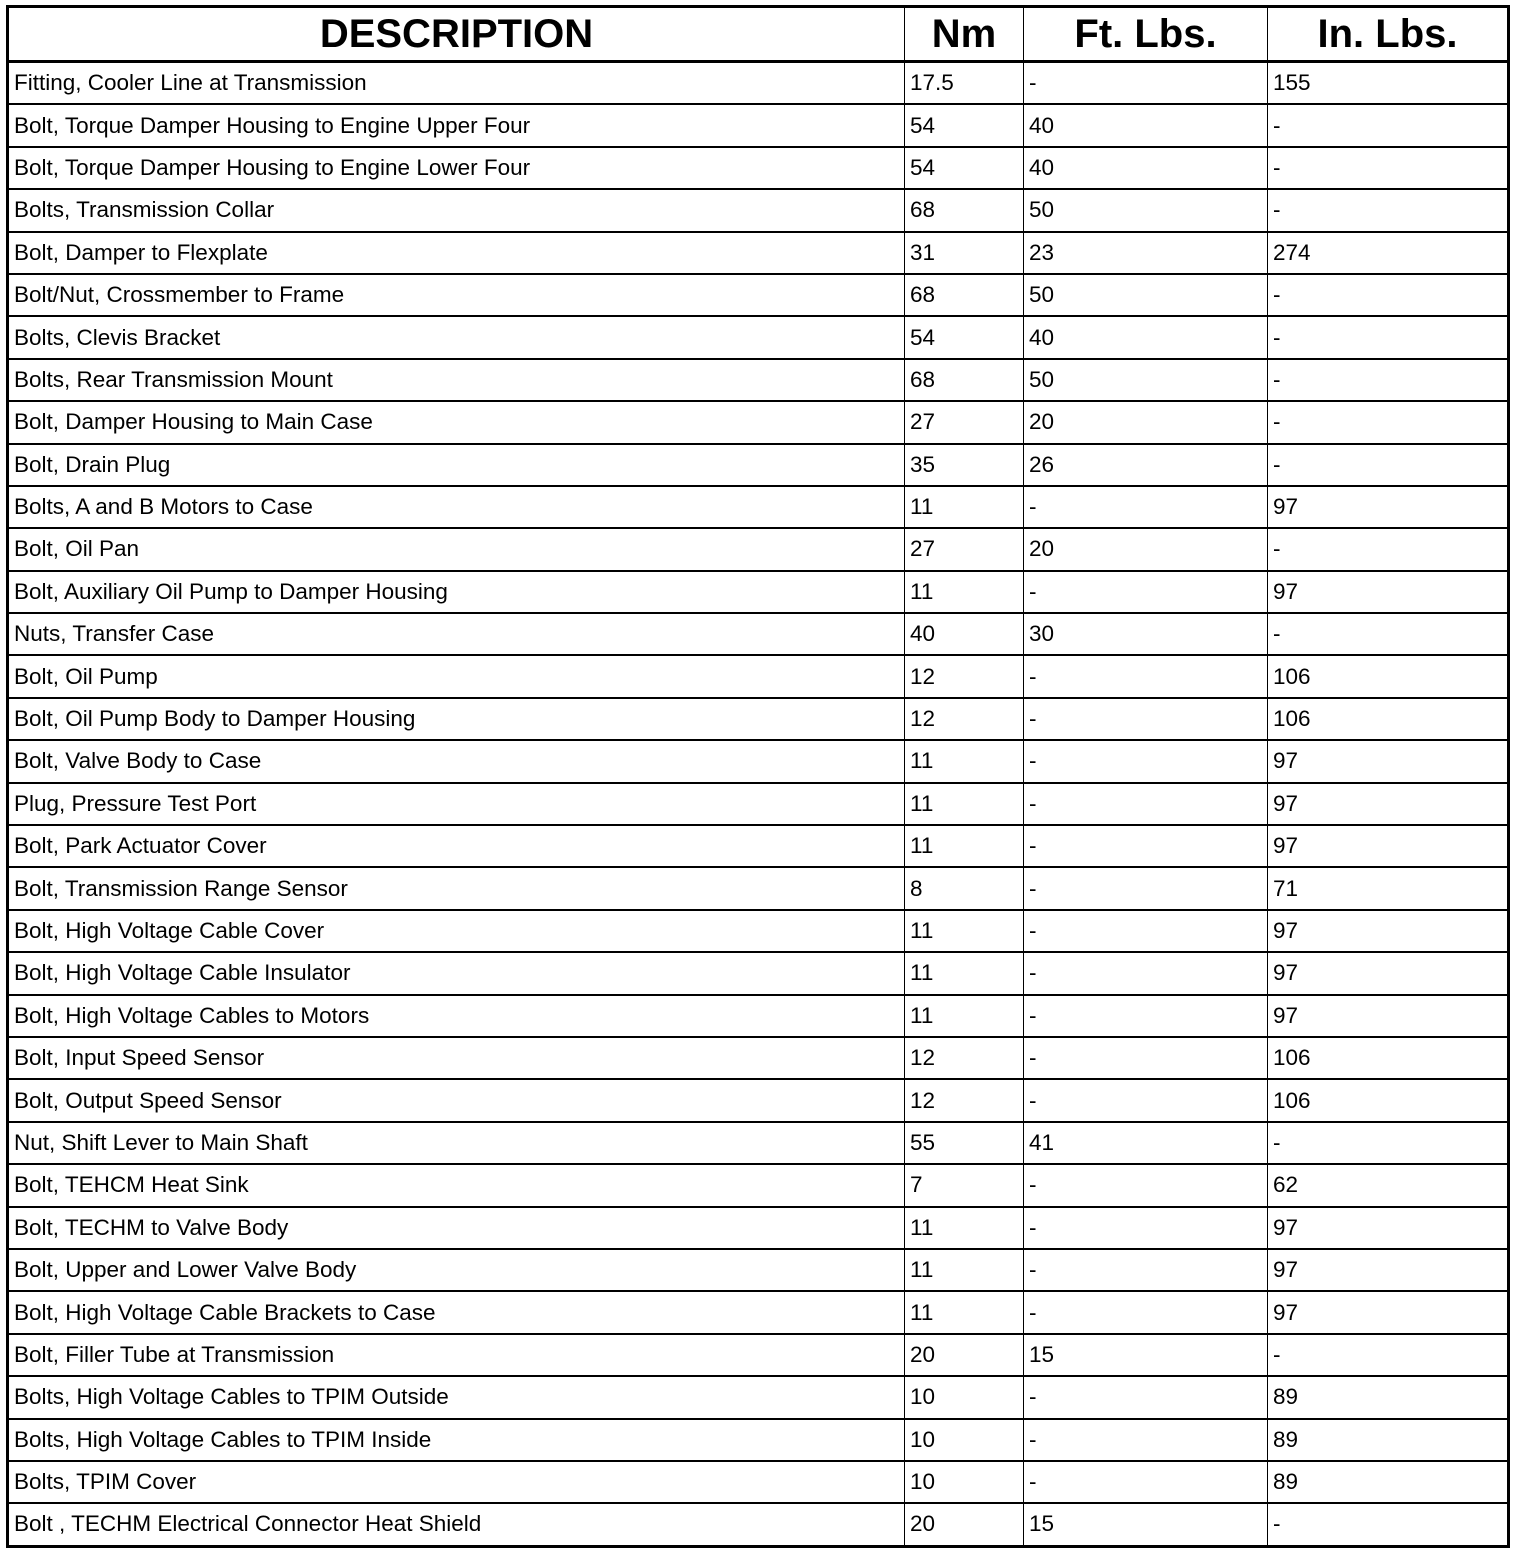 The height and width of the screenshot is (1548, 1520). What do you see at coordinates (1145, 34) in the screenshot?
I see `column-header-ft-lbs: Ft. Lbs.` at bounding box center [1145, 34].